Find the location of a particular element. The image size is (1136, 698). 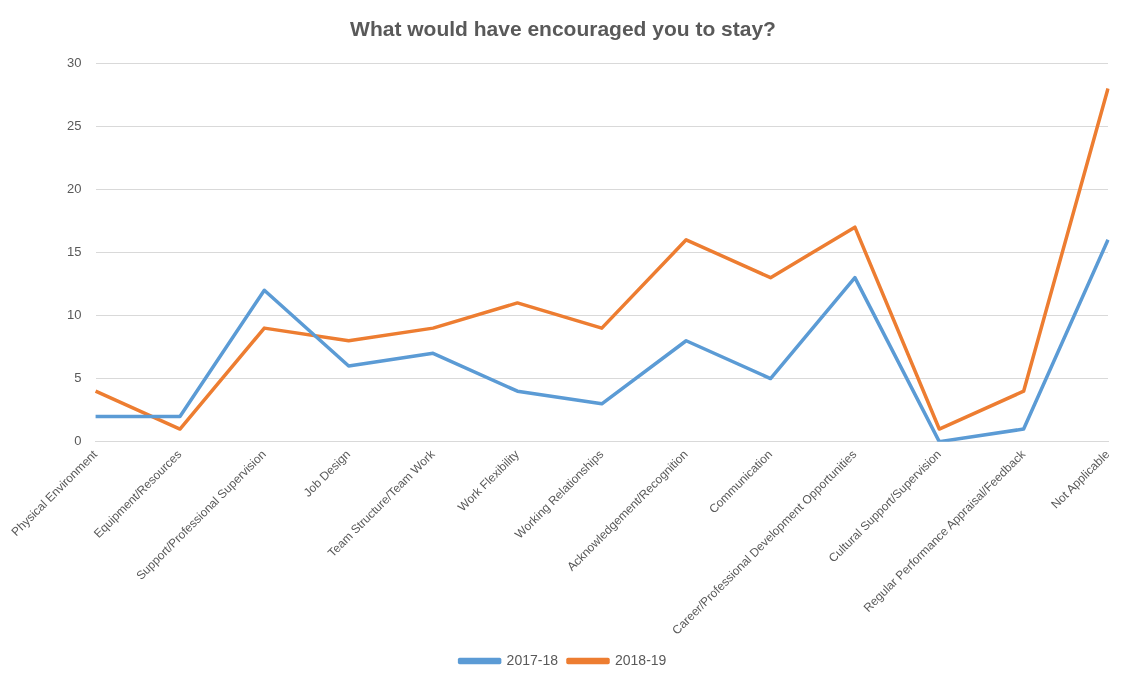

y-tick-label: 20 is located at coordinates (74, 188).